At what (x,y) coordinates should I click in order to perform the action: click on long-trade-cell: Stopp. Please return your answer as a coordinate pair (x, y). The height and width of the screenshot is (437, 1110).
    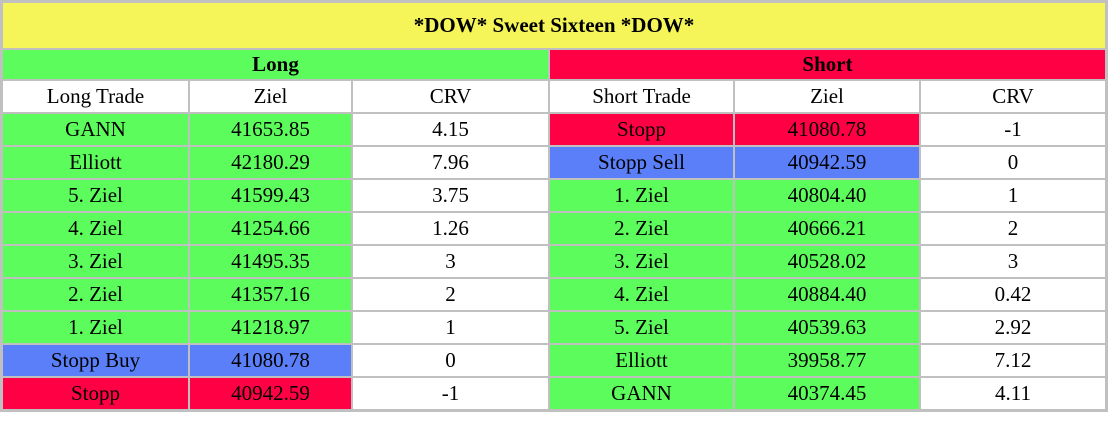
    Looking at the image, I should click on (95, 393).